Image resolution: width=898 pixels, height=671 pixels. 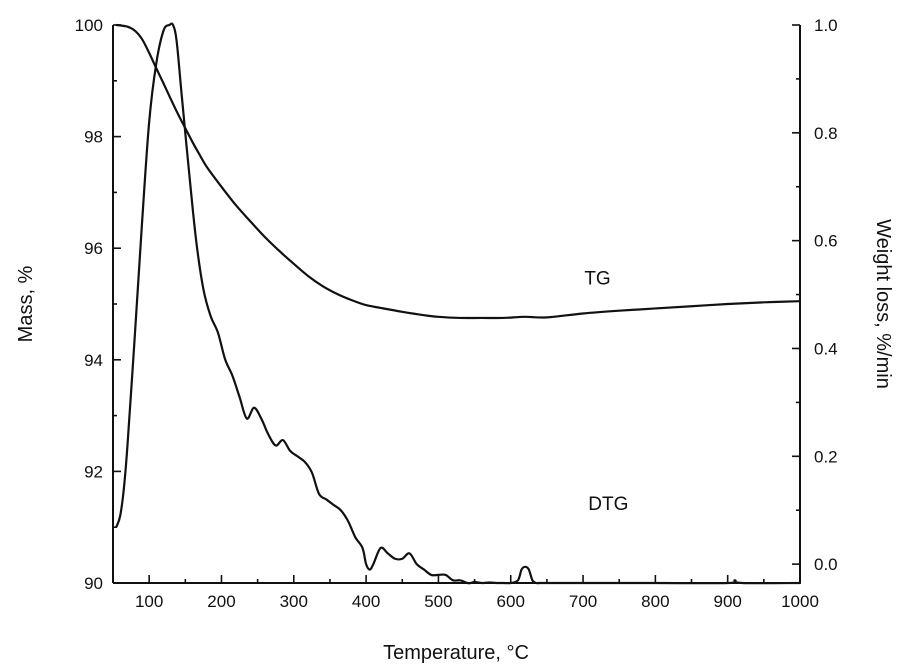 I want to click on x-axis-title: Temperature, °C, so click(x=456, y=653).